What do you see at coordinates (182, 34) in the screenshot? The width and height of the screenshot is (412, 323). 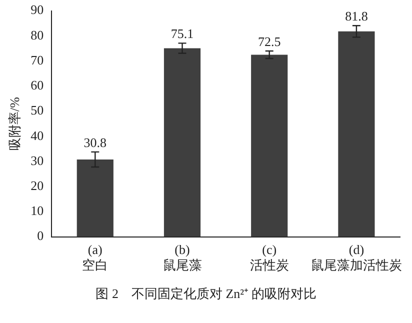 I see `data-label: 75.1` at bounding box center [182, 34].